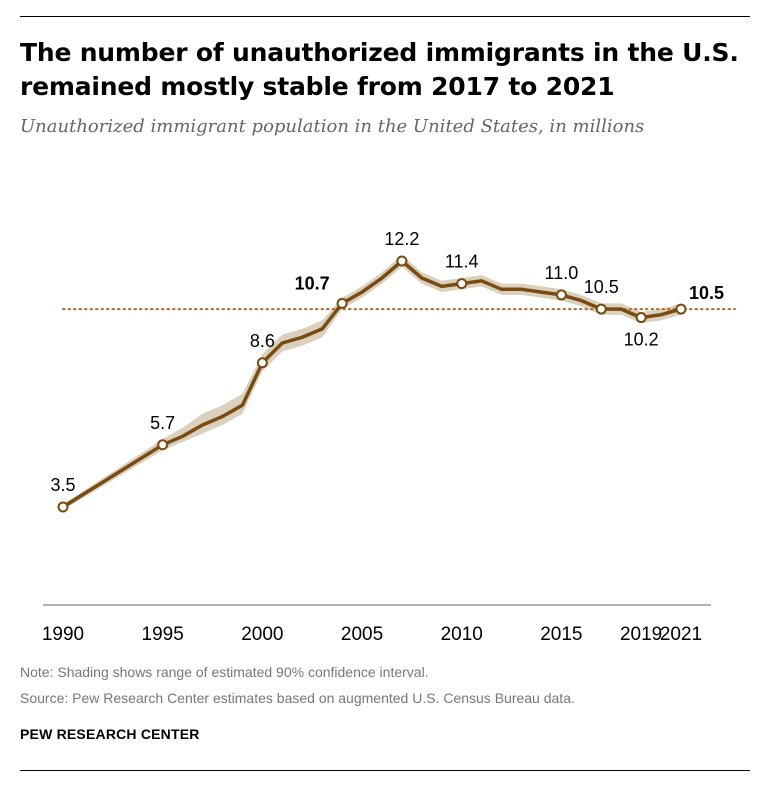 The height and width of the screenshot is (786, 758). Describe the element at coordinates (163, 445) in the screenshot. I see `data-point-1995` at that location.